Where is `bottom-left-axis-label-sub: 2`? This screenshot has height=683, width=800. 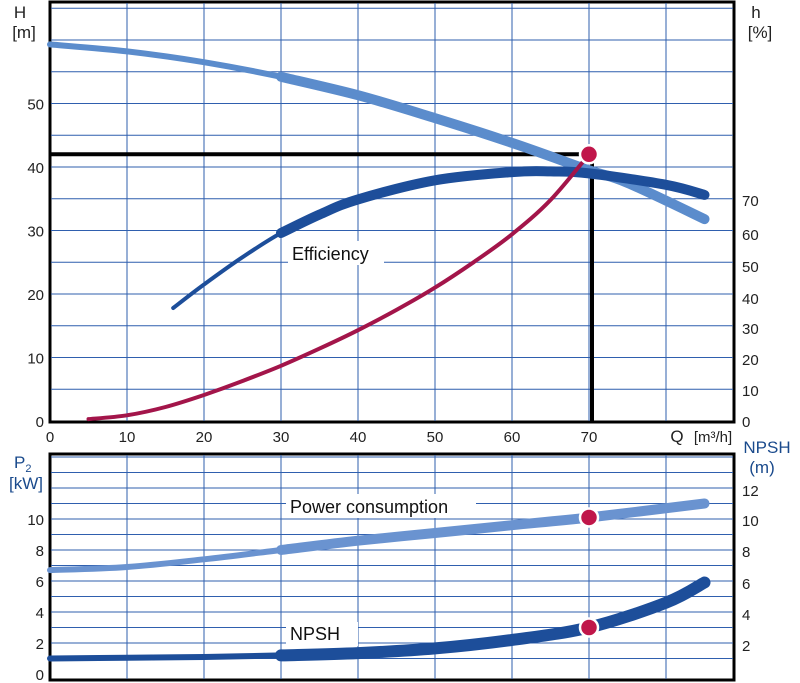
bottom-left-axis-label-sub: 2 is located at coordinates (28, 469).